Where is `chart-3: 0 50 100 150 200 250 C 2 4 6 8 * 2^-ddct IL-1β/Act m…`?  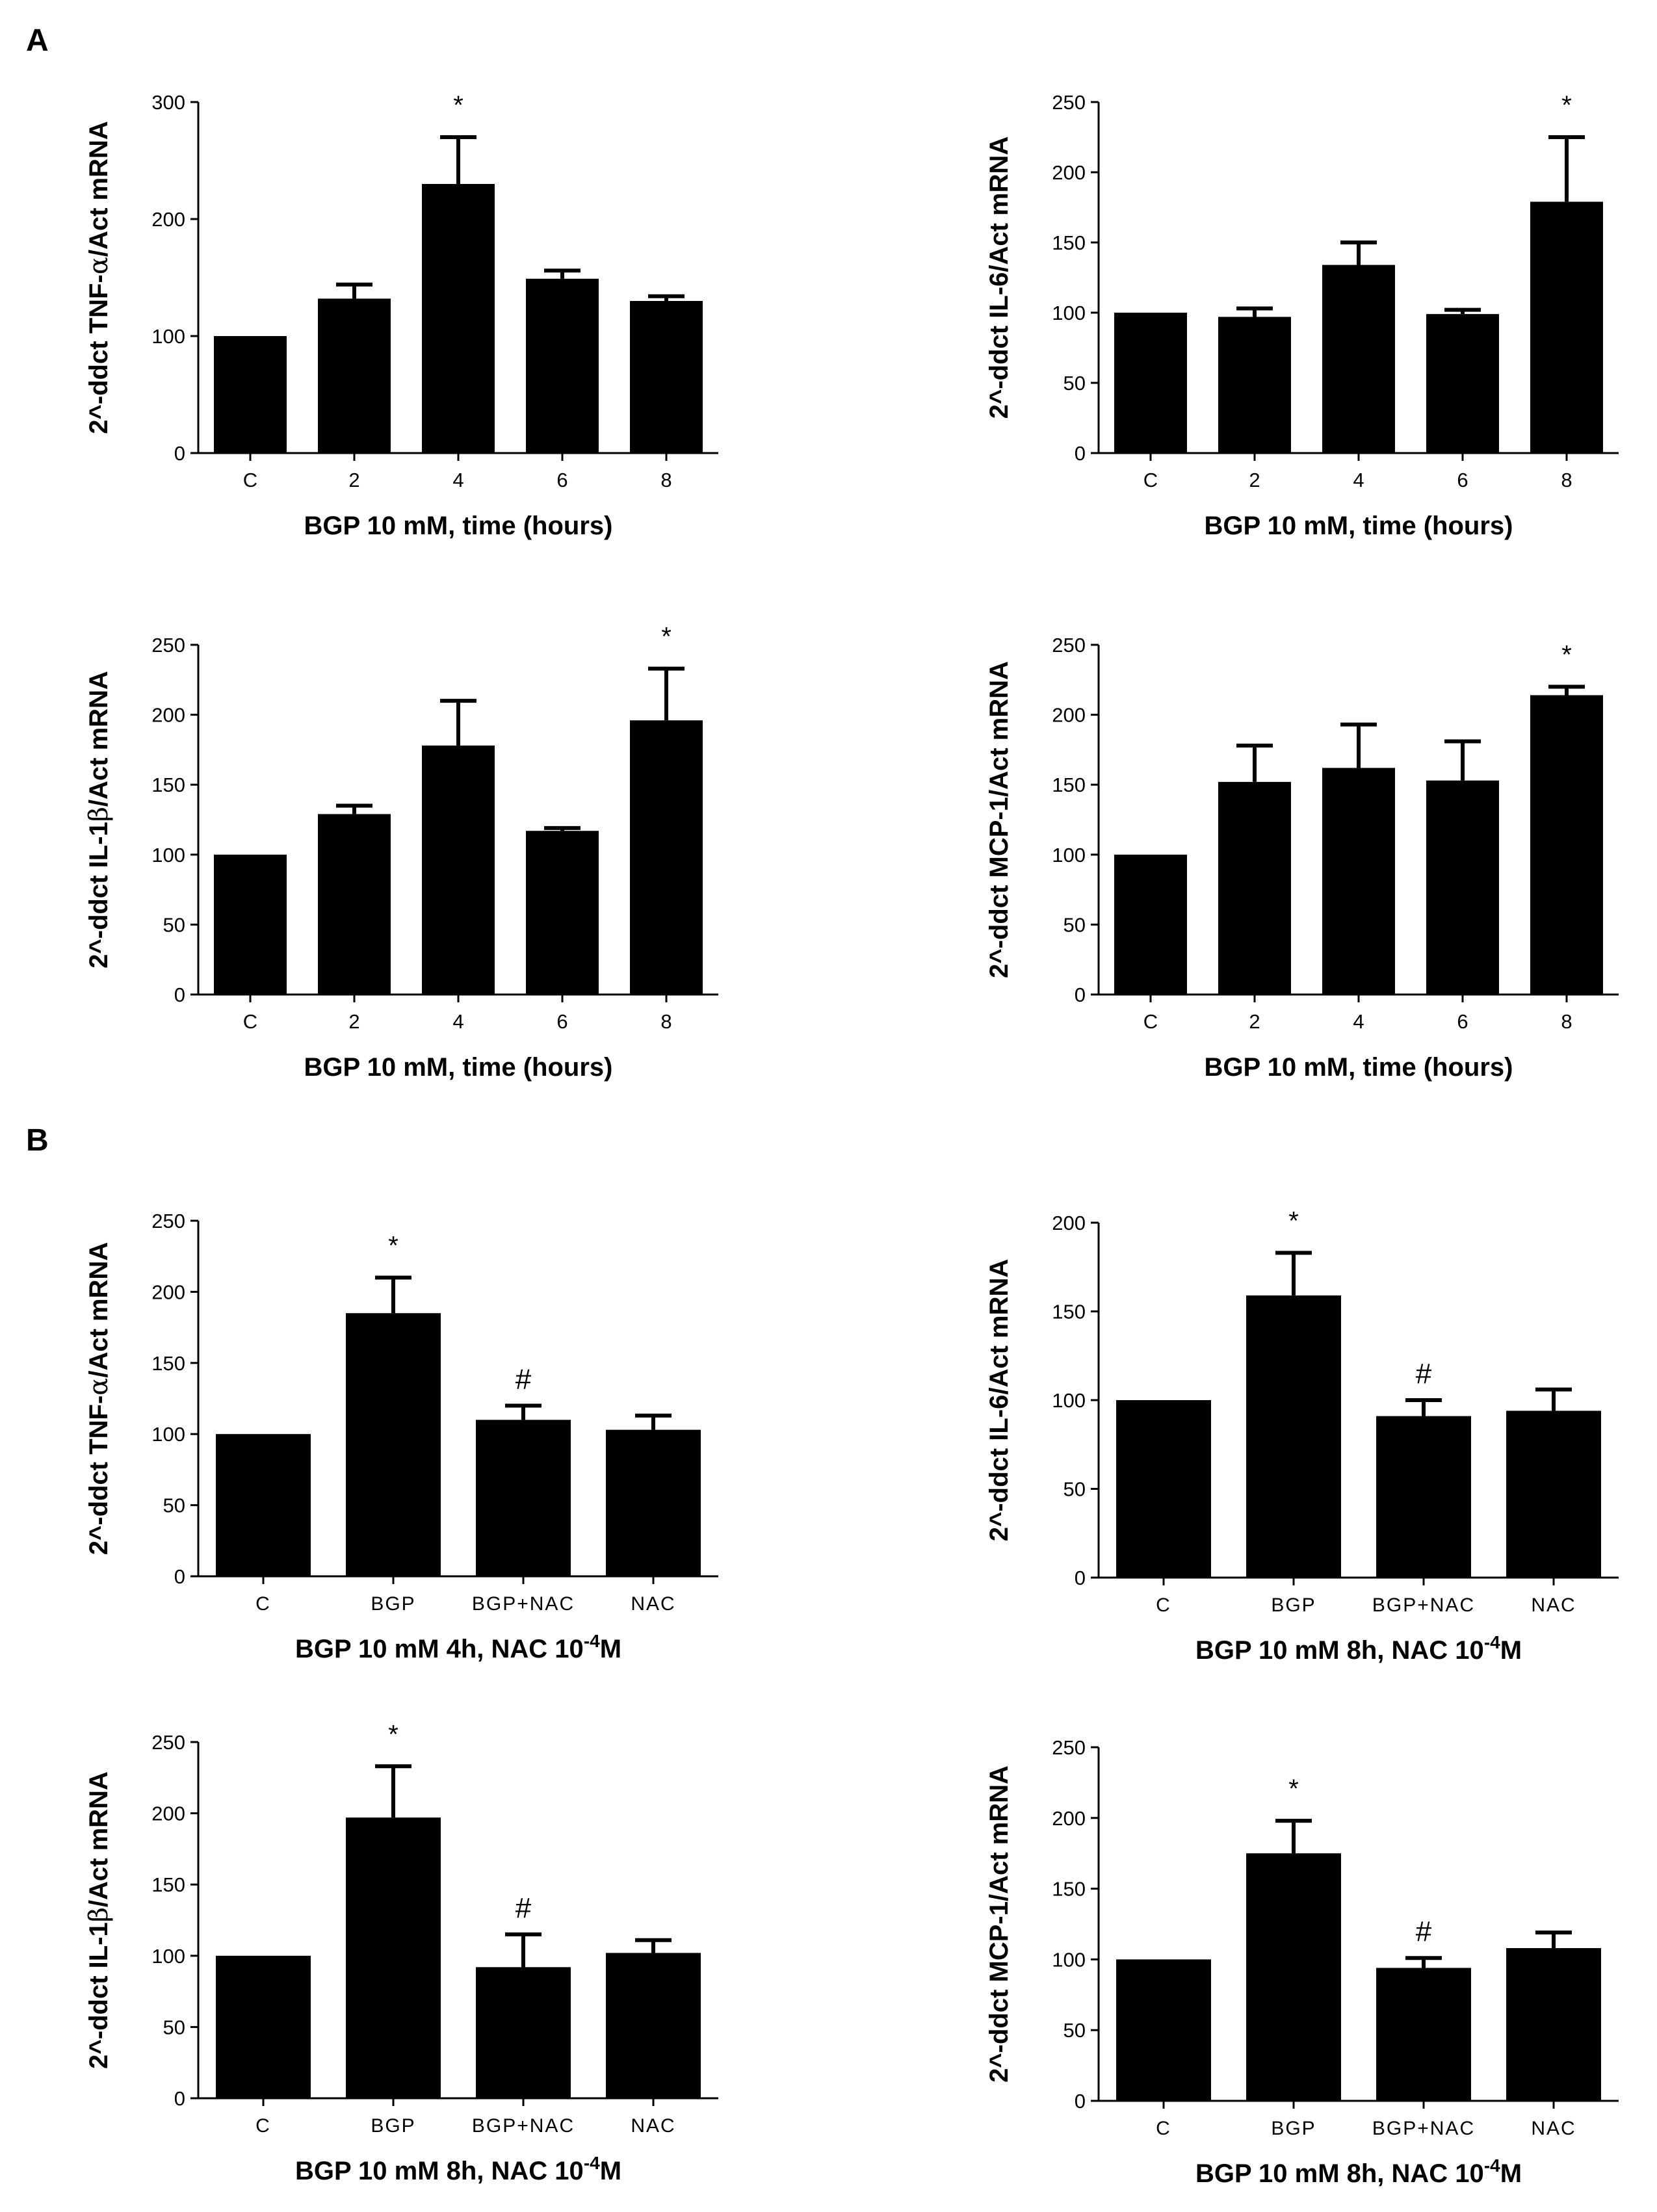 chart-3: 0 50 100 150 200 250 C 2 4 6 8 * 2^-ddct IL-1β/Act m… is located at coordinates (401, 852).